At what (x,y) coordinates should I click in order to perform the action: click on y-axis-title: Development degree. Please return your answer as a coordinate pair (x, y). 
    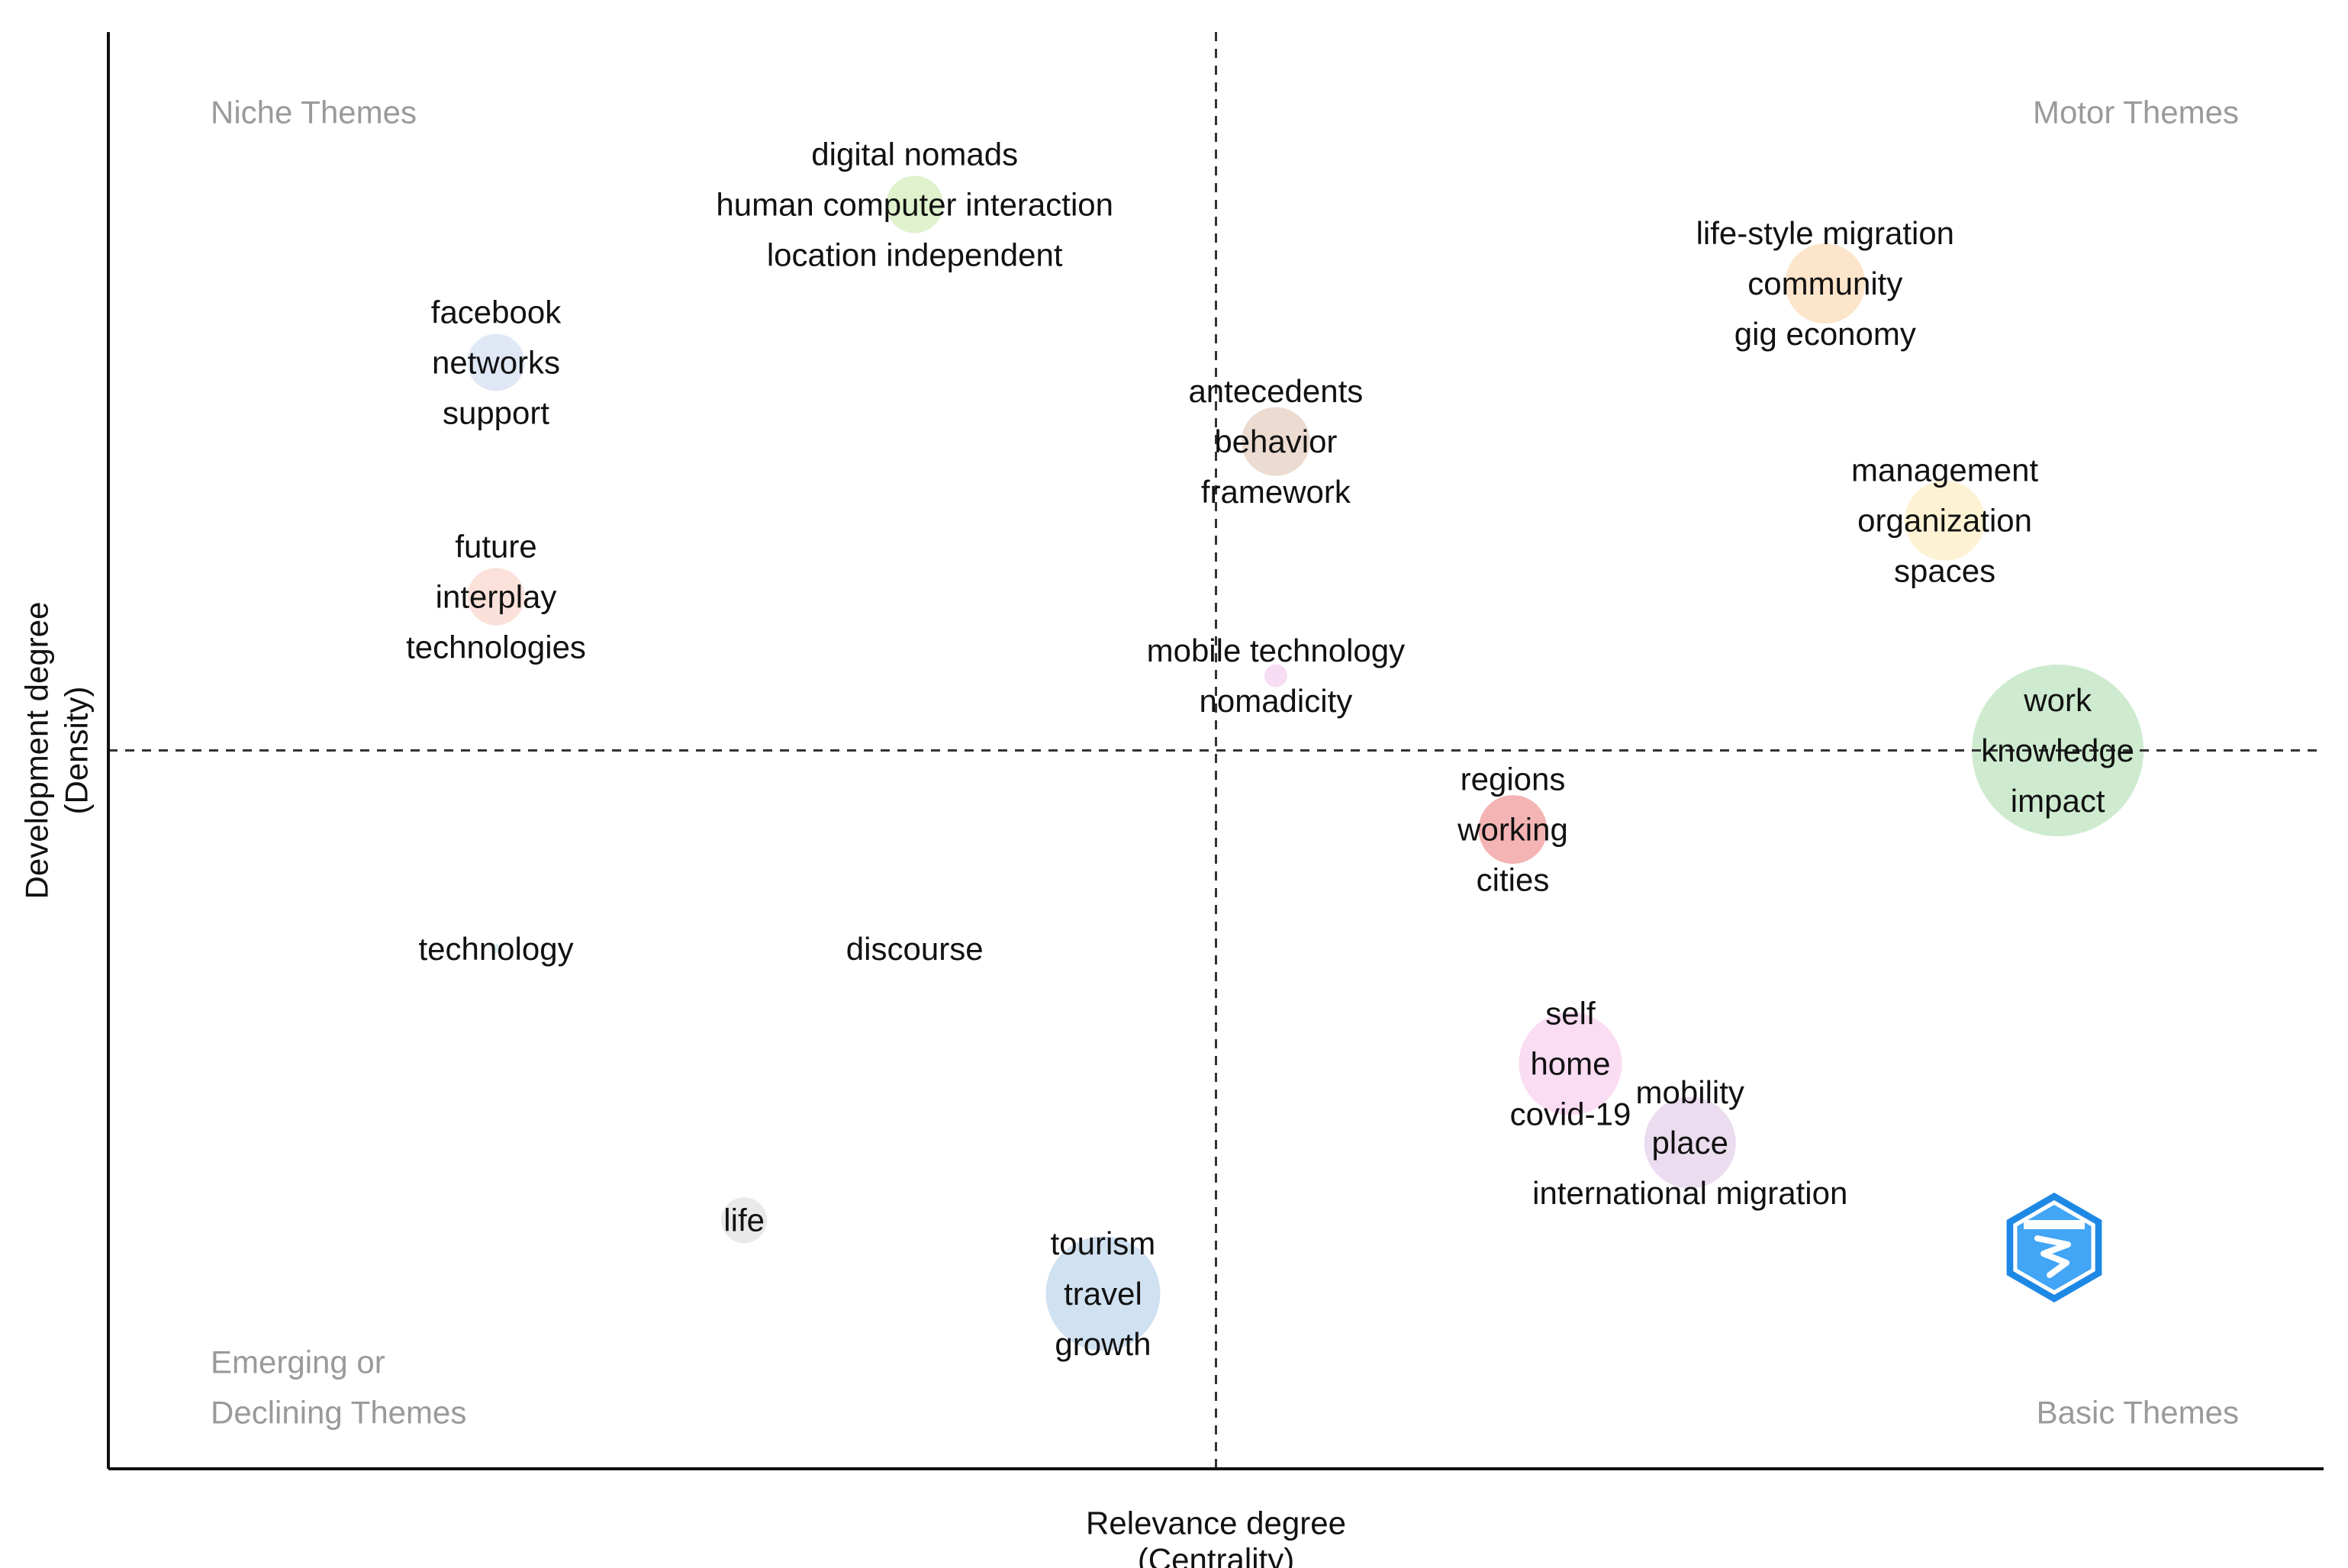
    Looking at the image, I should click on (37, 751).